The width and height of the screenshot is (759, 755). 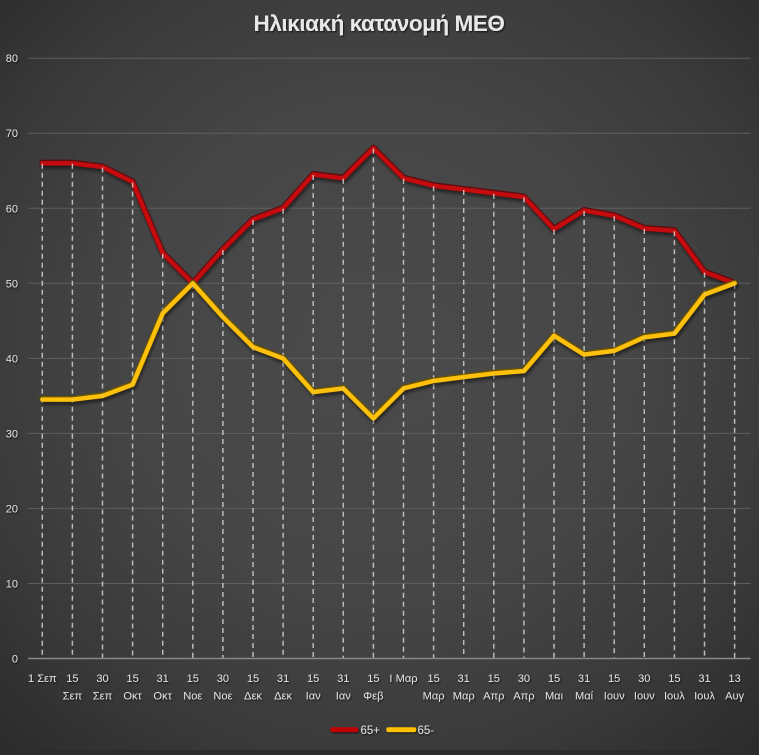 What do you see at coordinates (42, 679) in the screenshot?
I see `svg-text: 1 Σεπ` at bounding box center [42, 679].